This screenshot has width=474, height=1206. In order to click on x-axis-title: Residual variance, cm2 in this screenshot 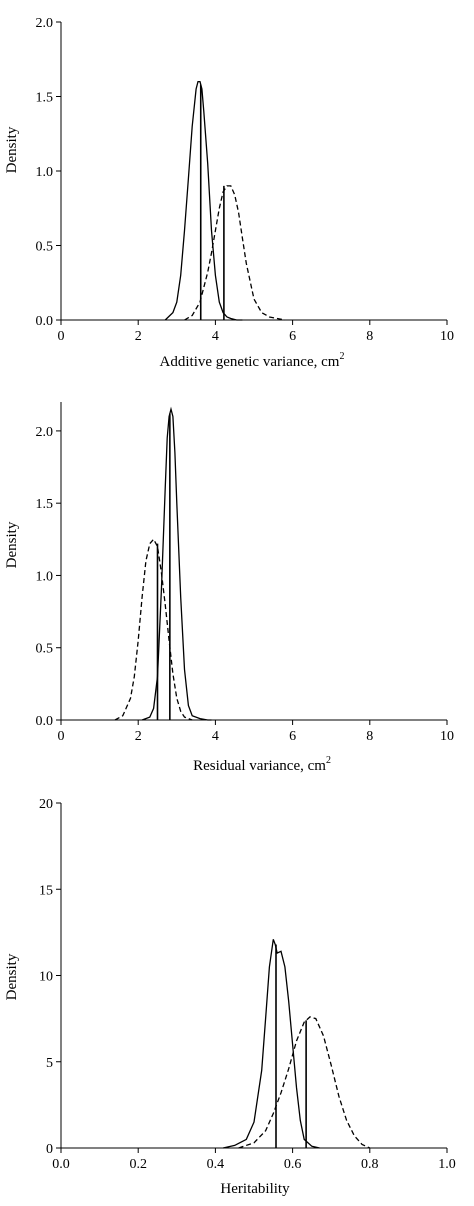, I will do `click(262, 764)`.